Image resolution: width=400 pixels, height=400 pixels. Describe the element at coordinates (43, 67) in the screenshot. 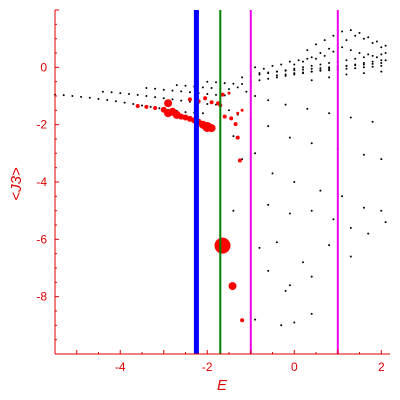

I see `y-tick-label: 0` at that location.